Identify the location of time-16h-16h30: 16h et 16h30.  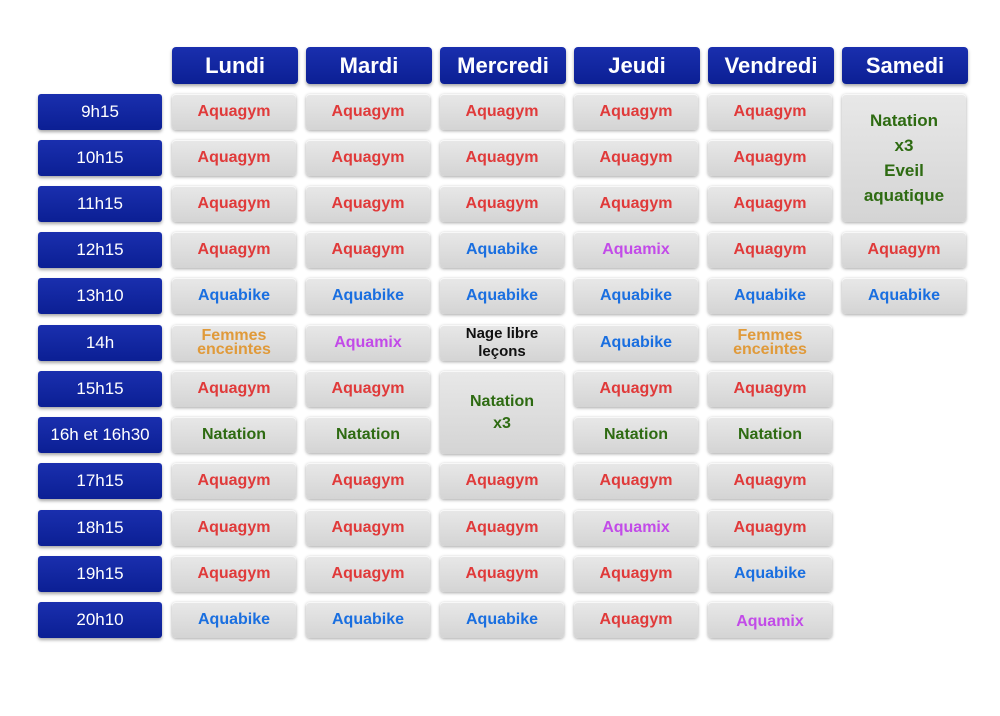
(100, 435).